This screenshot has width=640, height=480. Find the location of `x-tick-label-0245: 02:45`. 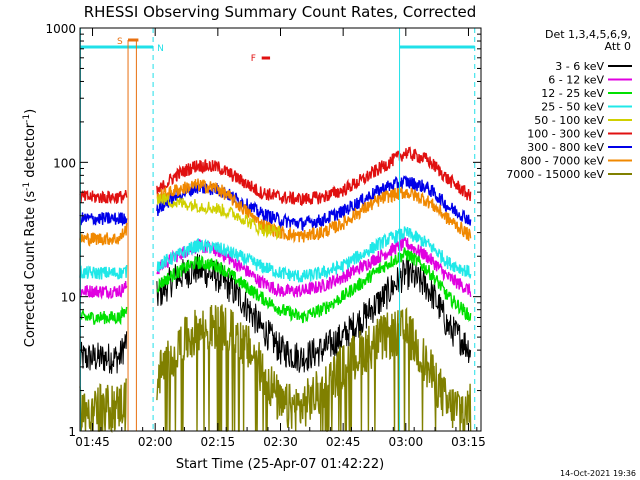

x-tick-label-0245: 02:45 is located at coordinates (343, 442).